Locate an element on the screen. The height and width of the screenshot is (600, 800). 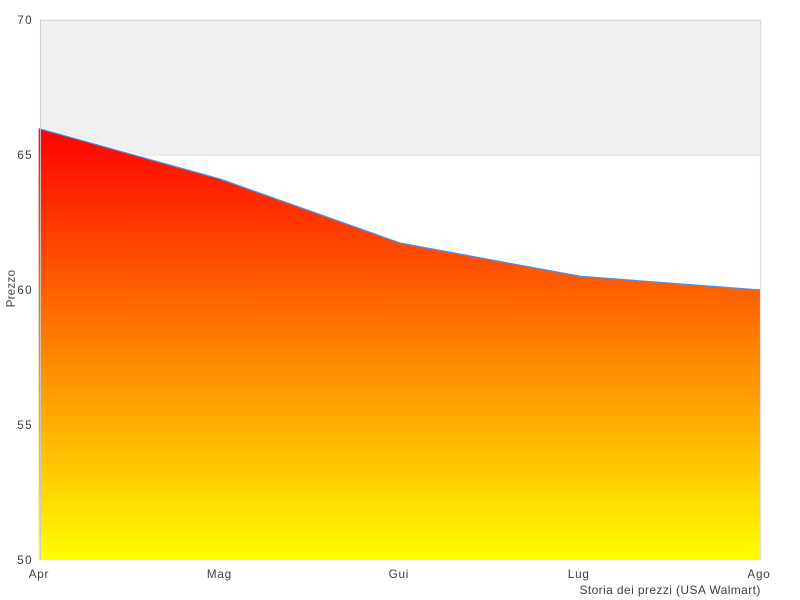
svg-text: 60 is located at coordinates (25, 290).